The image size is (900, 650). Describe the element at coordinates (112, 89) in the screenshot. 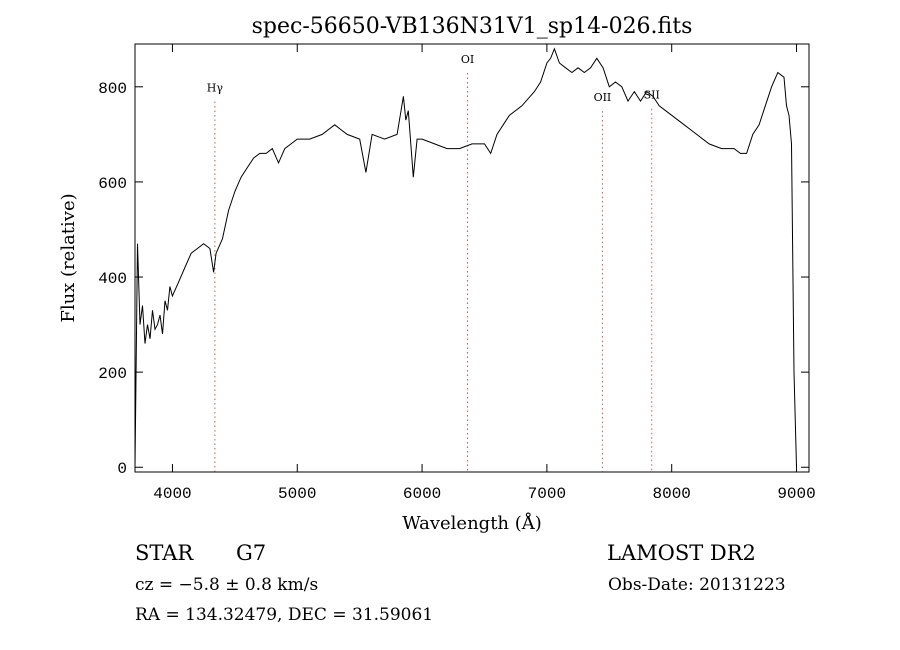

I see `y-tick-label: 800` at that location.